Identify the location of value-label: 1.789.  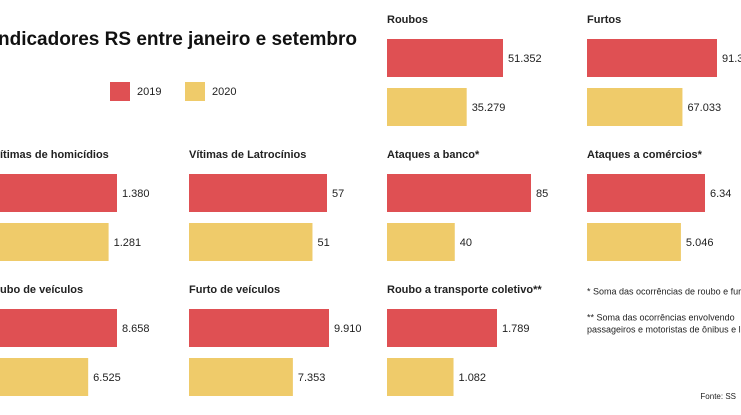
(516, 329).